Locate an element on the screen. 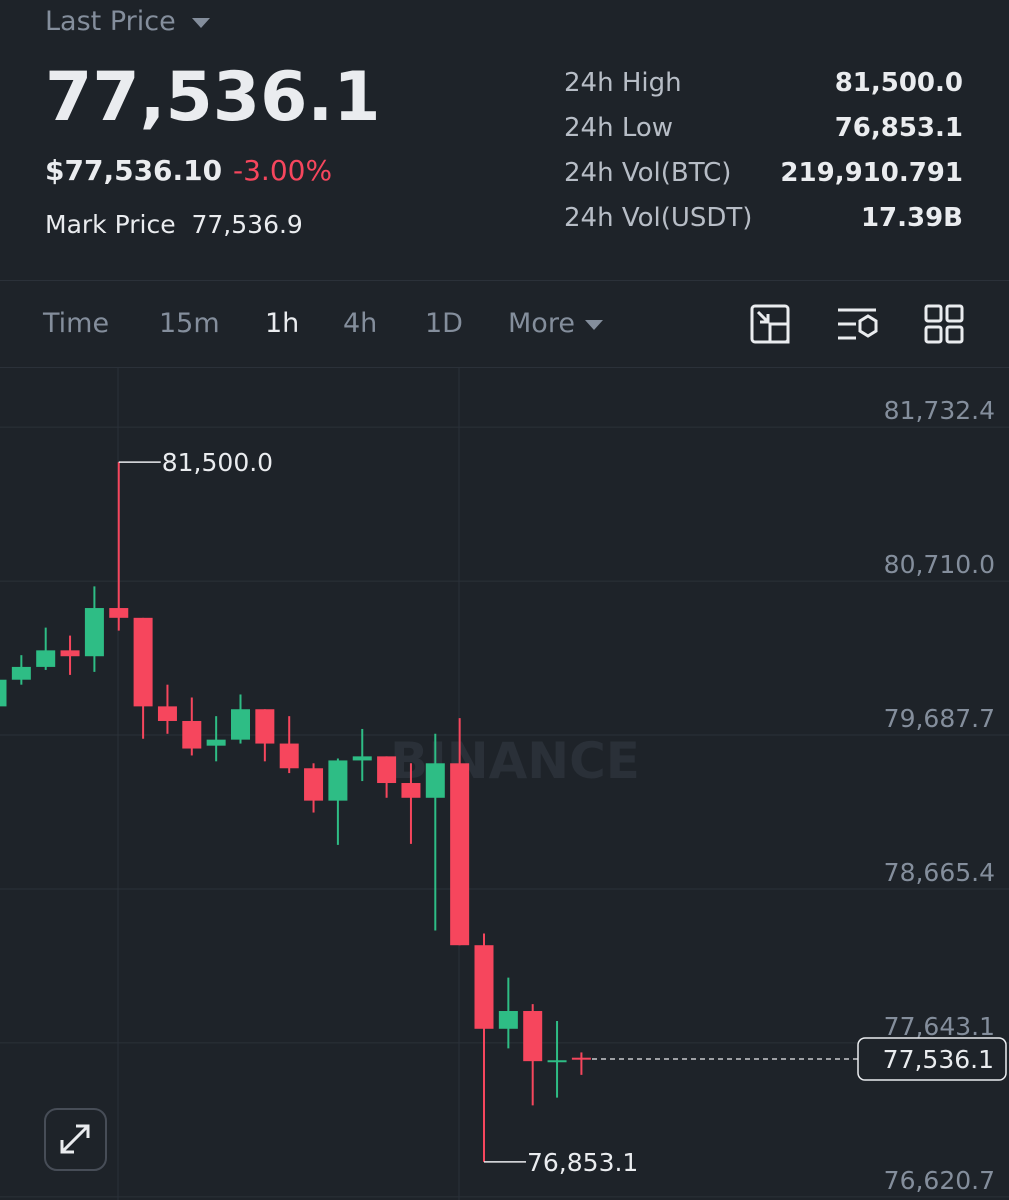  interval-tab: 1h is located at coordinates (282, 323).